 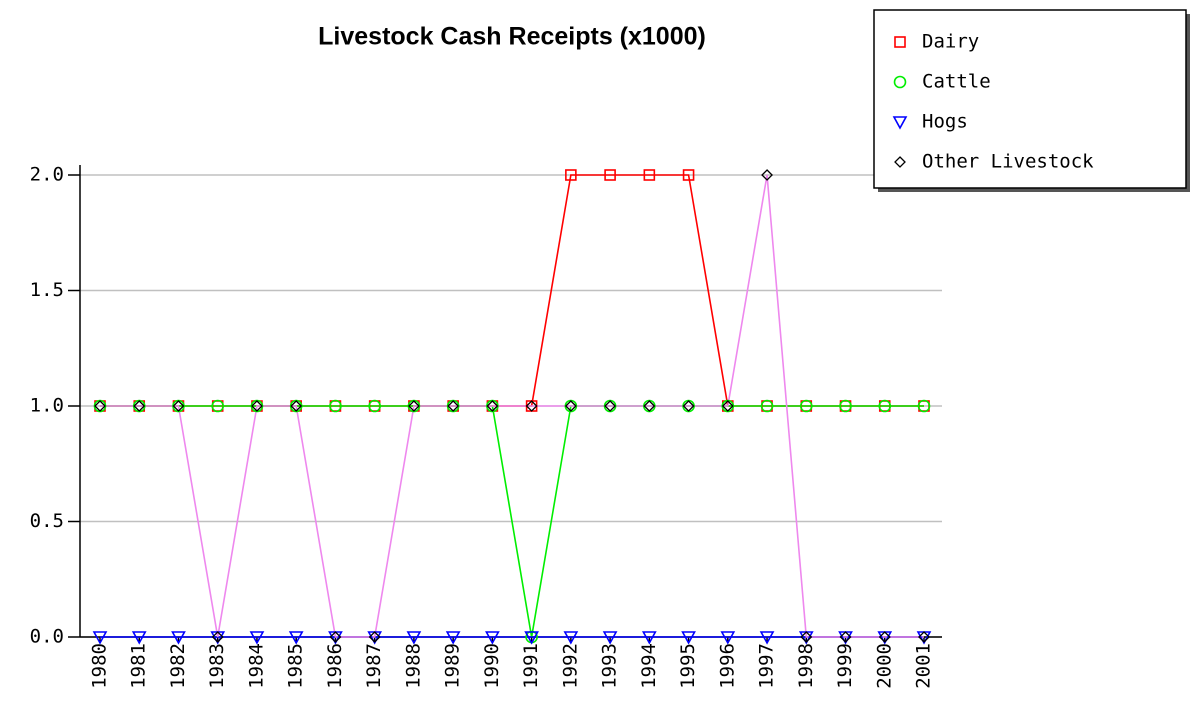 What do you see at coordinates (492, 666) in the screenshot?
I see `x-tick-label: 1990` at bounding box center [492, 666].